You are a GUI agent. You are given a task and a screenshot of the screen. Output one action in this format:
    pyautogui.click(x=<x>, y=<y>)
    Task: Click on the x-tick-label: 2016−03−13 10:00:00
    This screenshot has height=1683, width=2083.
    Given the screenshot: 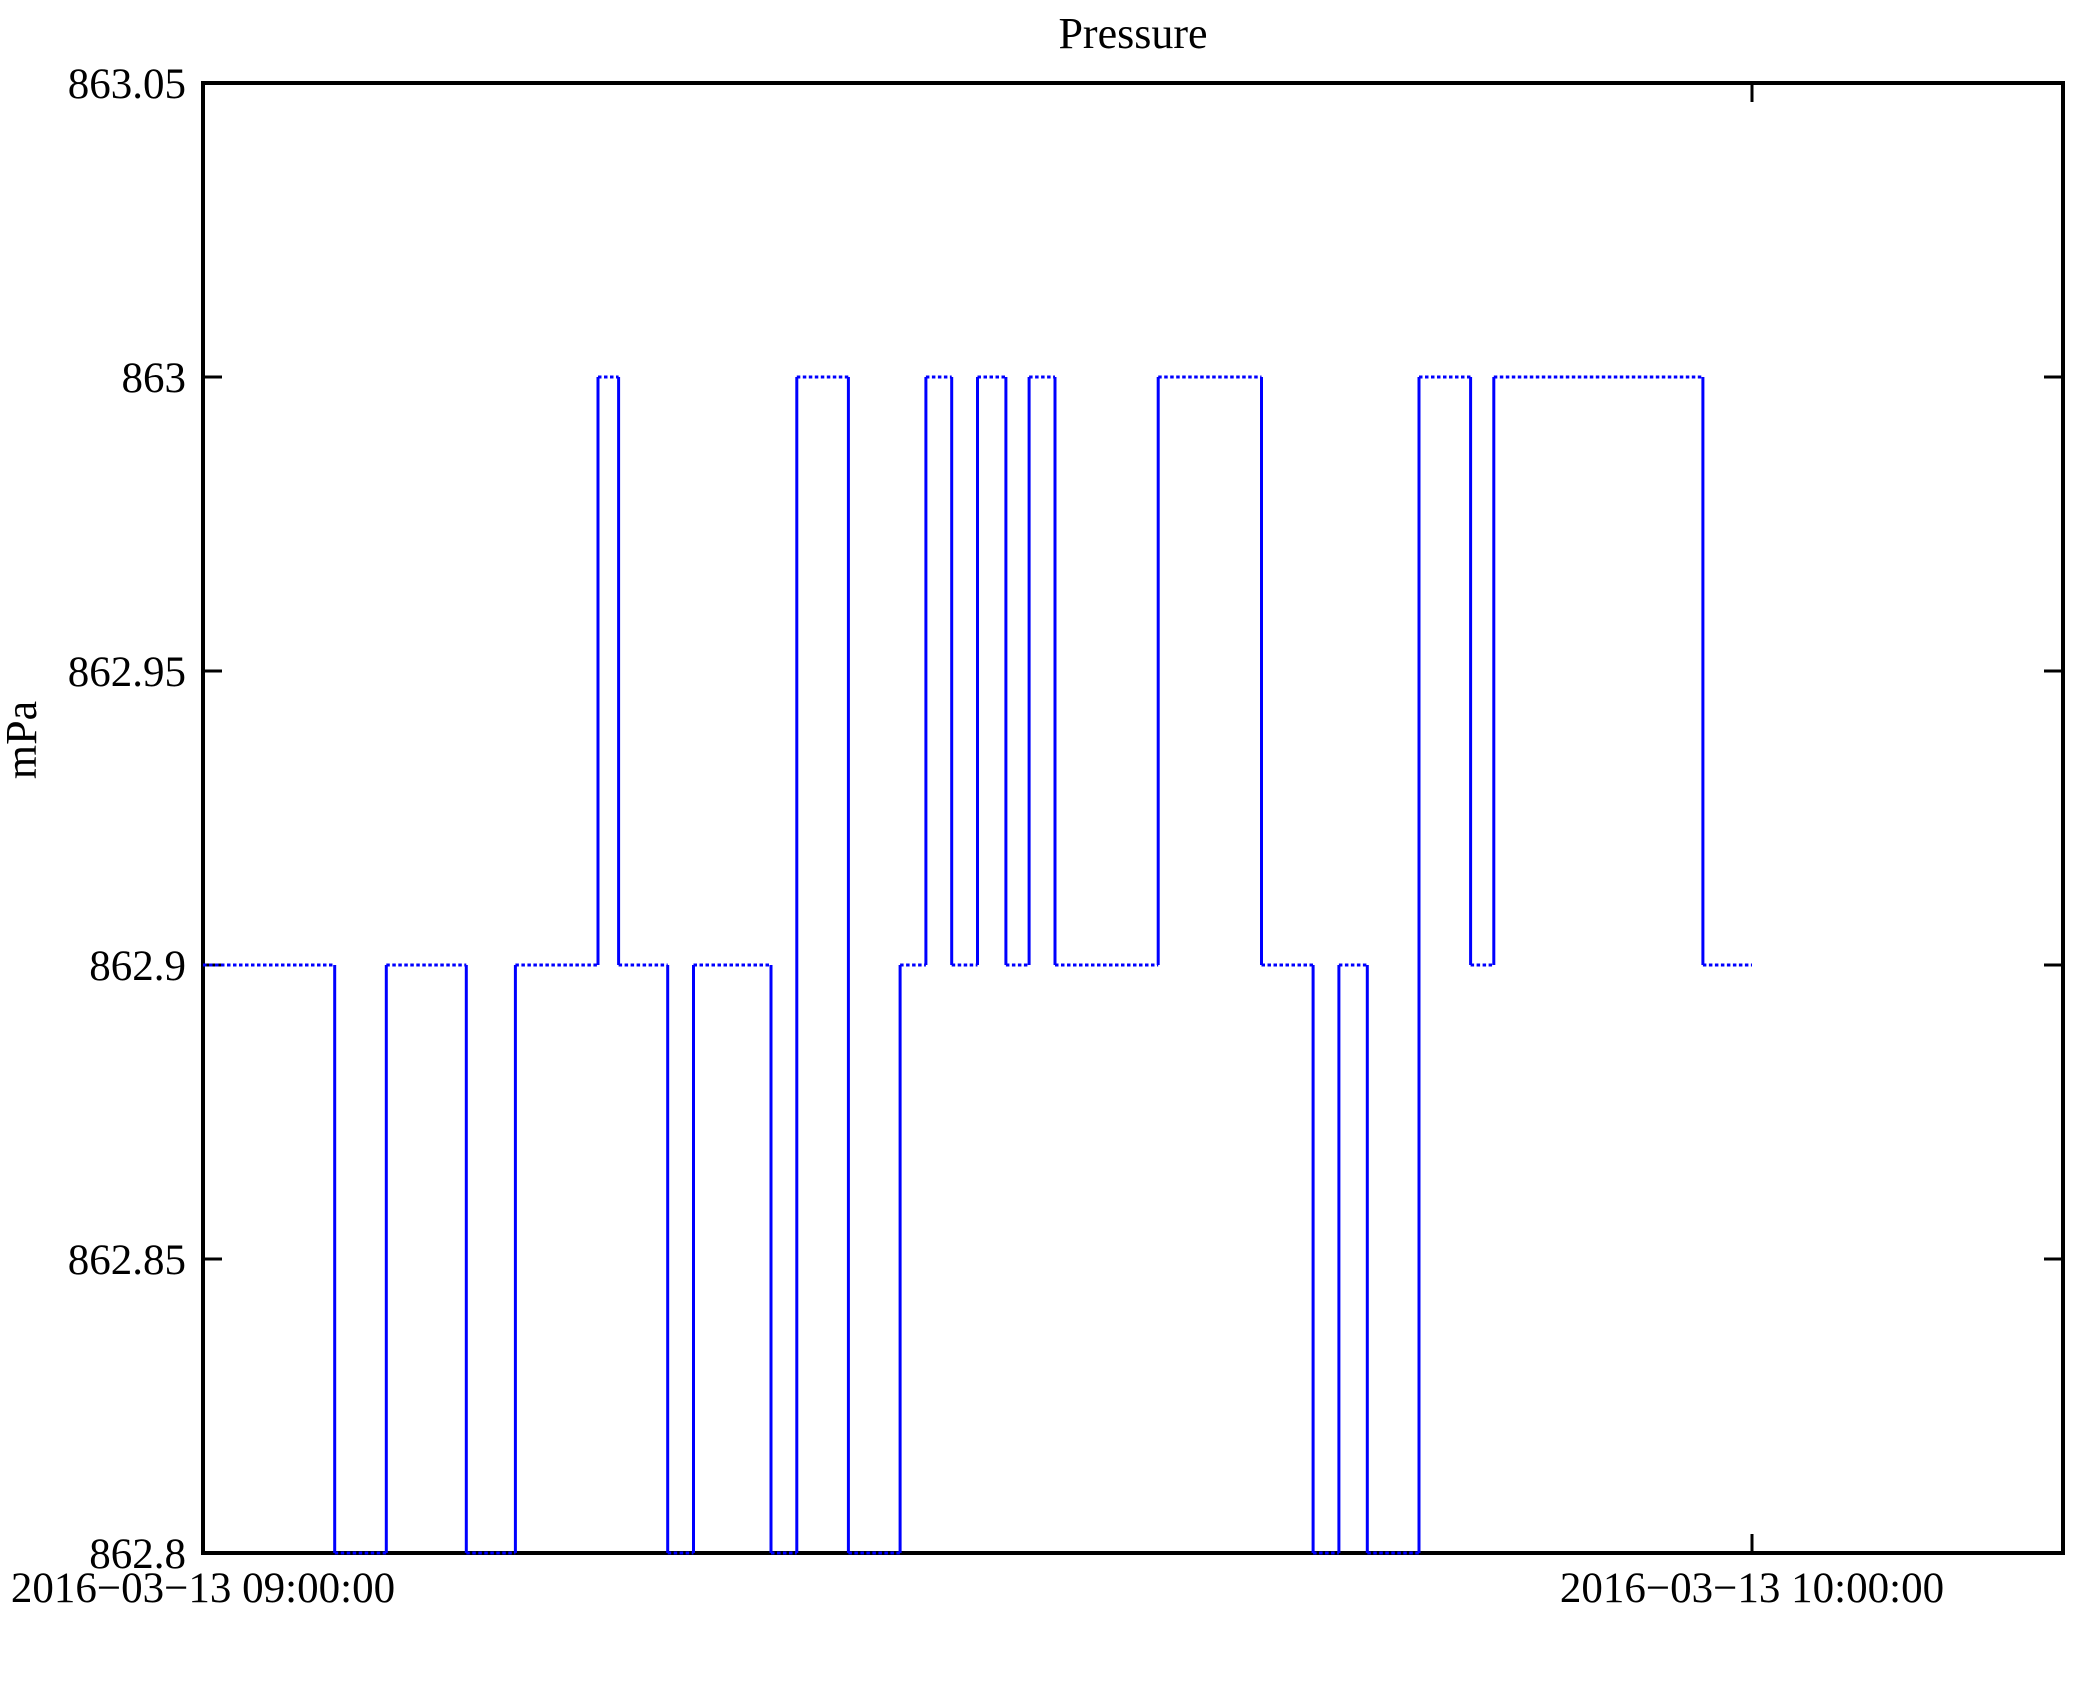 What is the action you would take?
    pyautogui.click(x=1752, y=1588)
    